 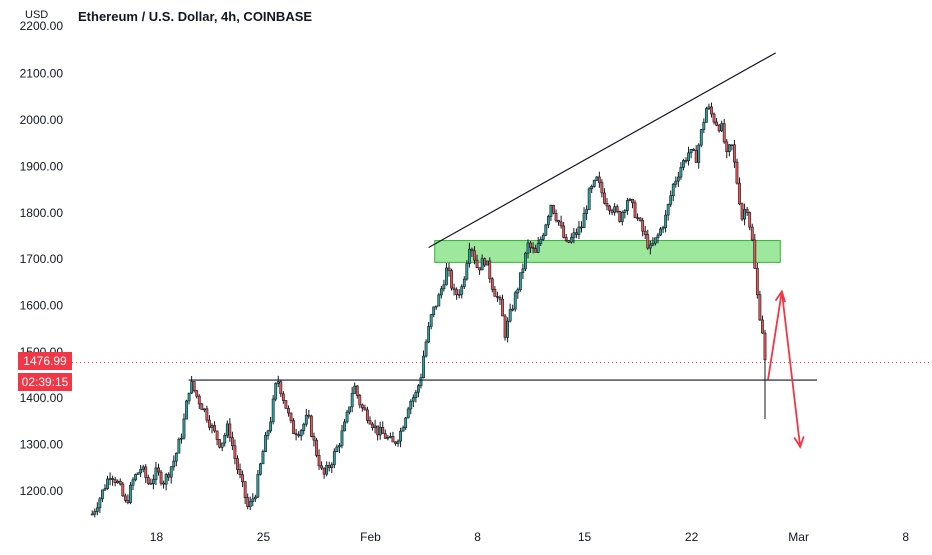 What do you see at coordinates (602, 150) in the screenshot?
I see `resistance-trend-line` at bounding box center [602, 150].